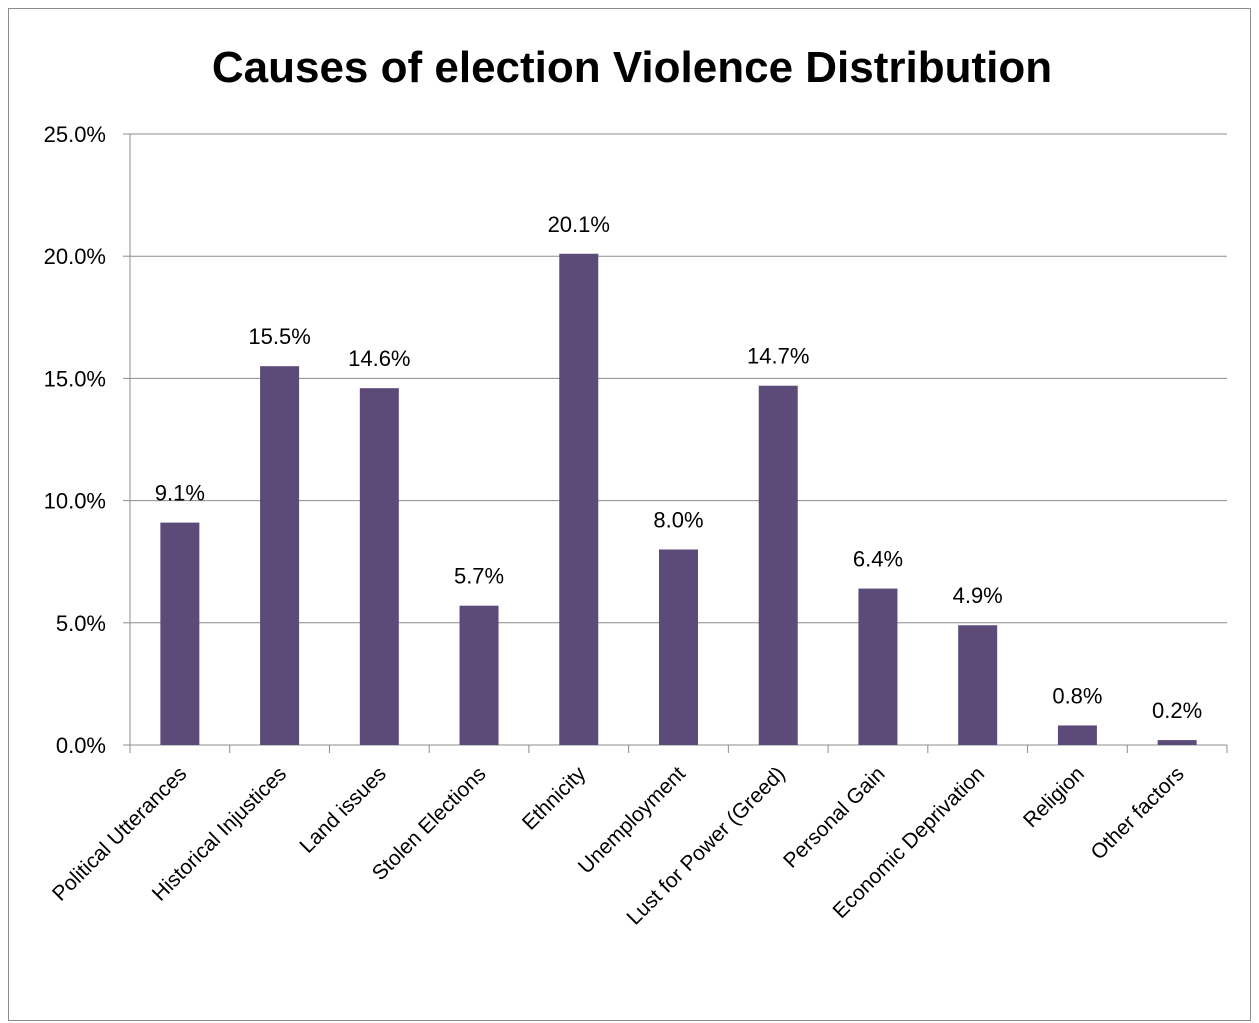 This screenshot has height=1023, width=1259. Describe the element at coordinates (1177, 710) in the screenshot. I see `data-label: 0.2%` at that location.